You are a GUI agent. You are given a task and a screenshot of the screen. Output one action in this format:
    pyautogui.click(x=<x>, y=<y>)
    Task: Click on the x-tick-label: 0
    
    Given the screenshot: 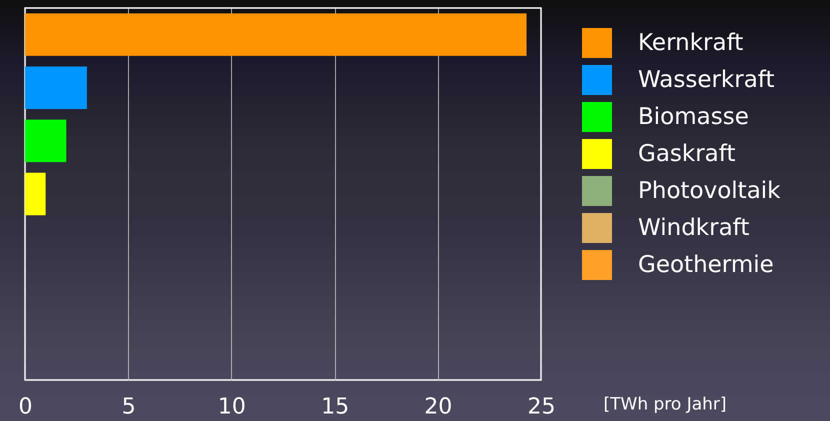 What is the action you would take?
    pyautogui.click(x=25, y=407)
    